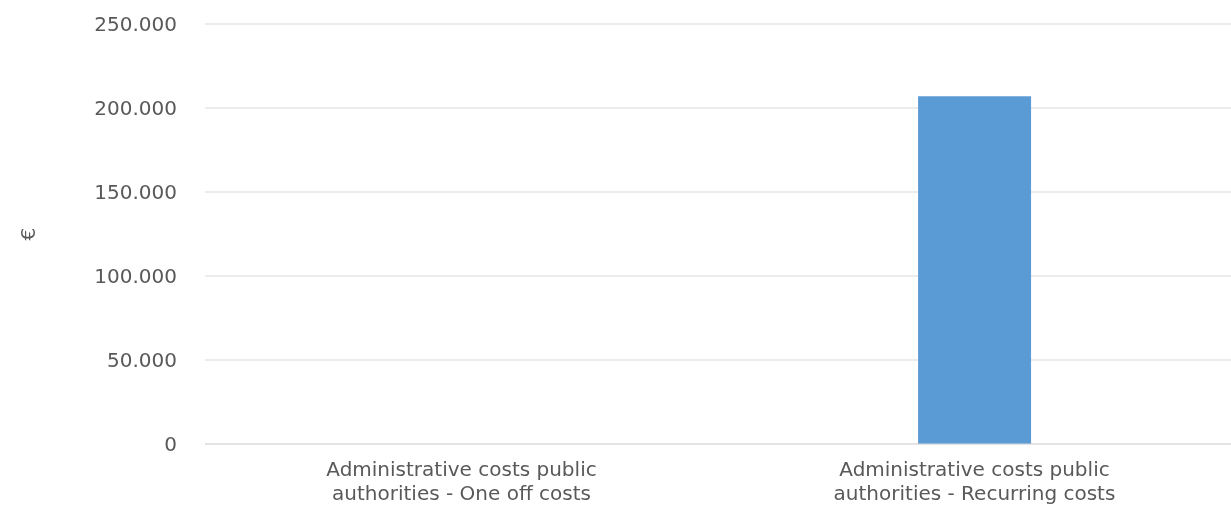  Describe the element at coordinates (135, 24) in the screenshot. I see `y-tick-label: 250.000` at that location.